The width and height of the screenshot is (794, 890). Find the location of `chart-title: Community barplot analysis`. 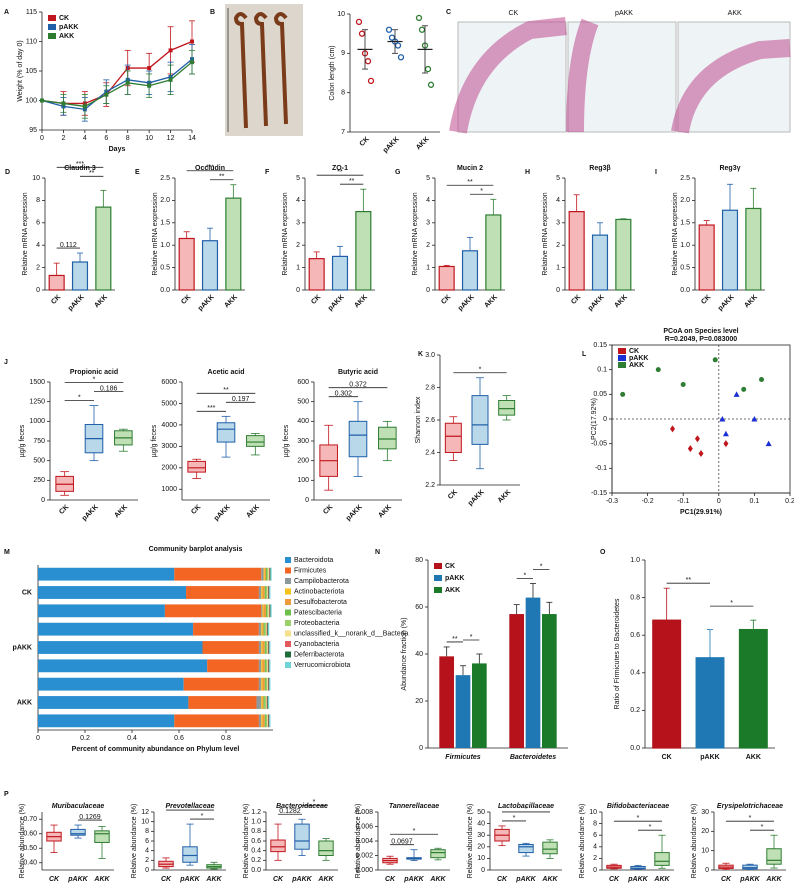

chart-title: Community barplot analysis is located at coordinates (196, 549).